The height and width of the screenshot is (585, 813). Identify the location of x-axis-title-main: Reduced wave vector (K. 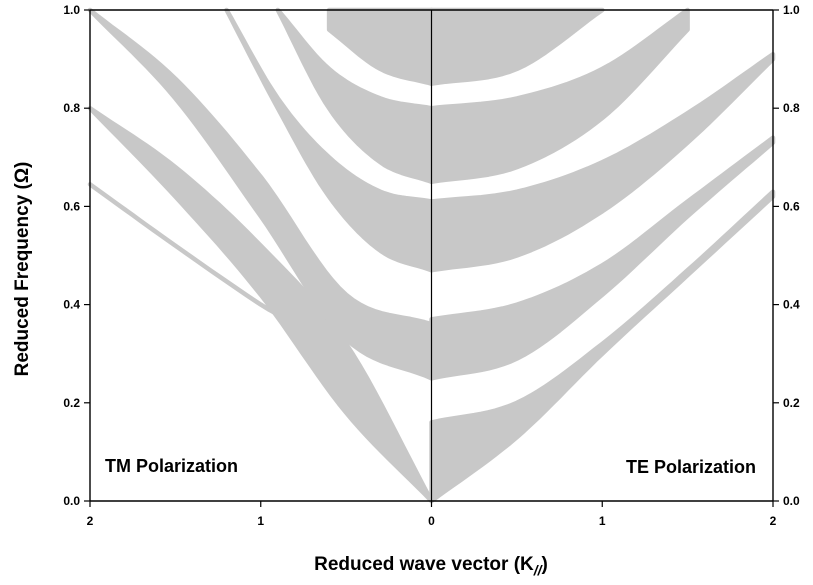
(424, 564).